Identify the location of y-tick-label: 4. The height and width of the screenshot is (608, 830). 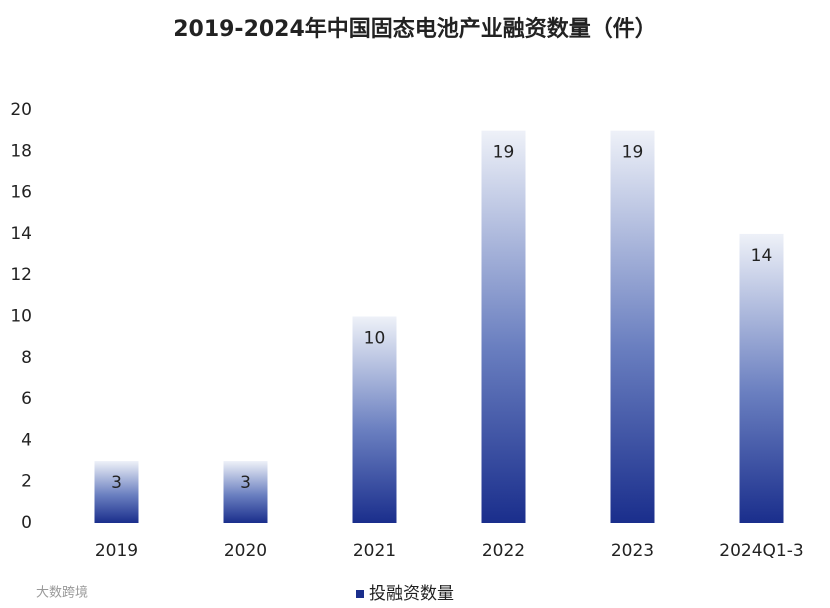
(26, 440).